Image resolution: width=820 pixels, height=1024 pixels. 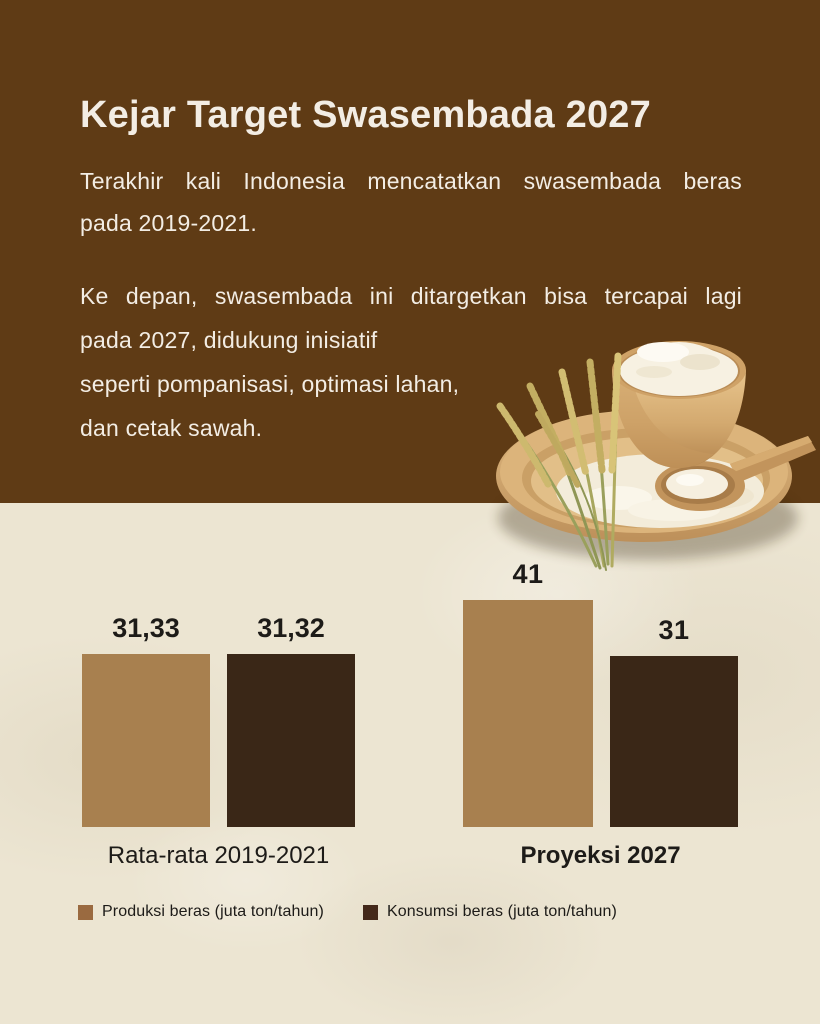 I want to click on page-title: Kejar Target Swasembada 2027, so click(x=365, y=115).